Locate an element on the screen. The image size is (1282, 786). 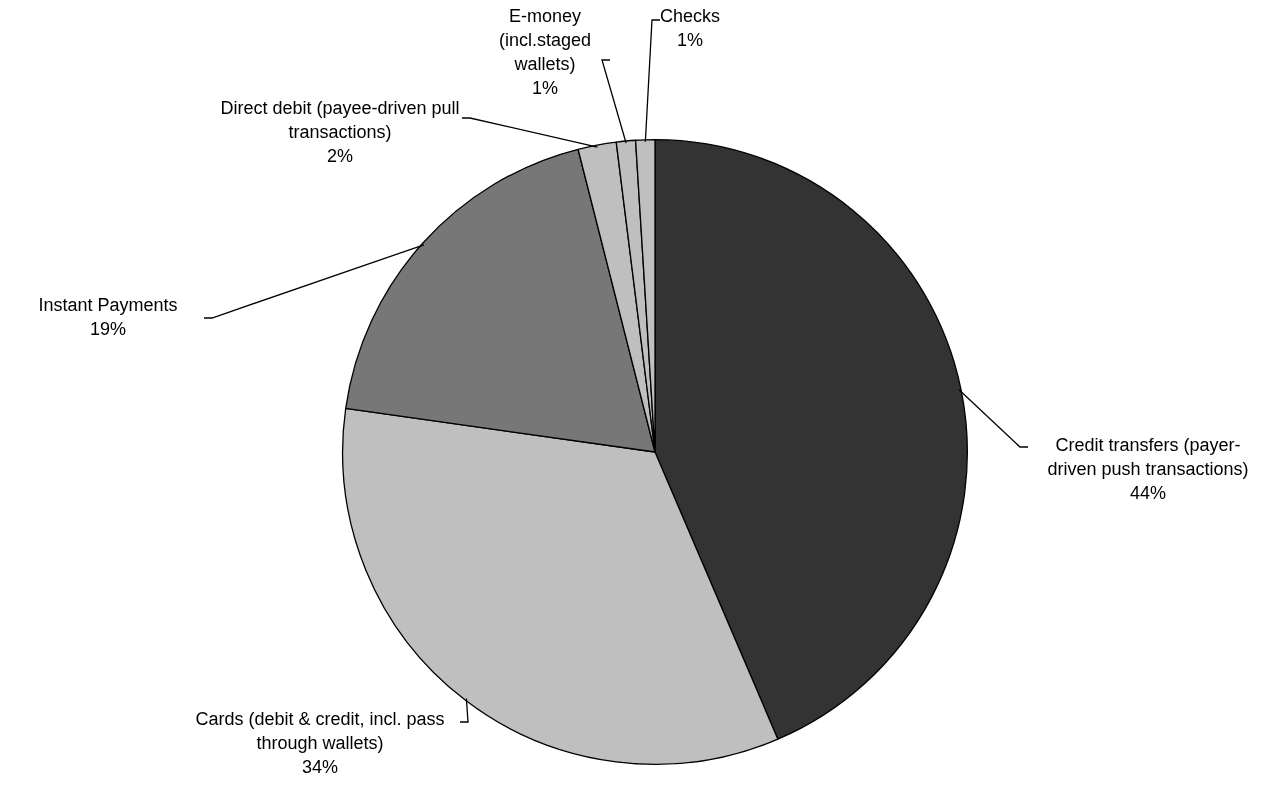
slice-label: E-money (incl.staged wallets) is located at coordinates (545, 39).